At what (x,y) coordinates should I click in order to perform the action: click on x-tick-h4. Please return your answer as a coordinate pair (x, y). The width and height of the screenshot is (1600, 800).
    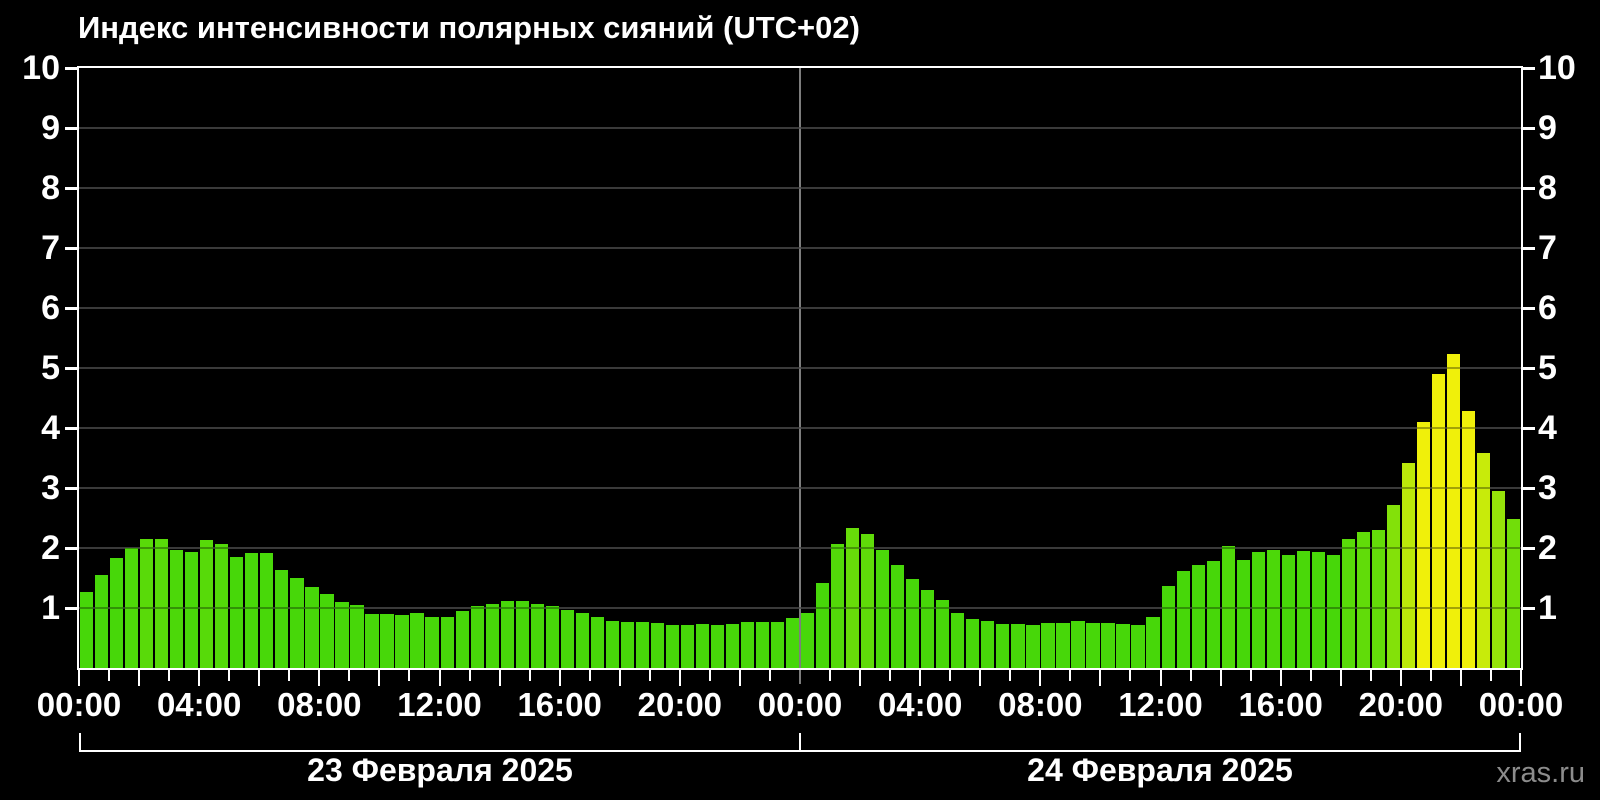
    Looking at the image, I should click on (199, 678).